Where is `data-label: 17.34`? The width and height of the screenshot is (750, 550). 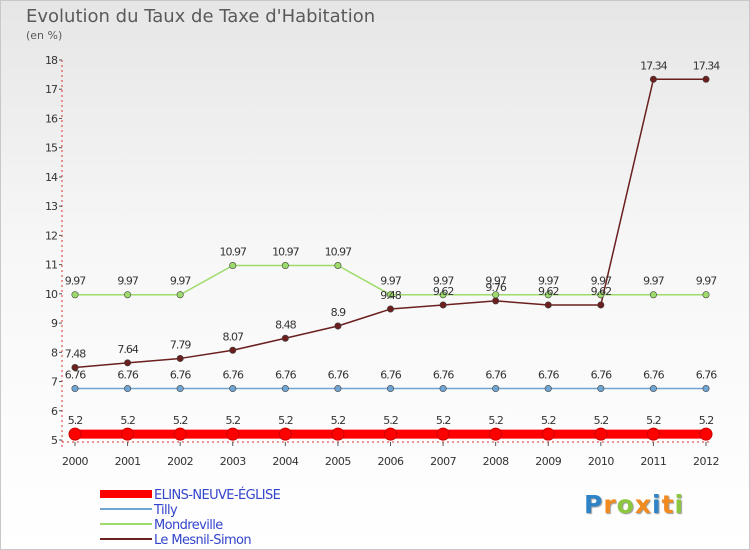 data-label: 17.34 is located at coordinates (706, 65).